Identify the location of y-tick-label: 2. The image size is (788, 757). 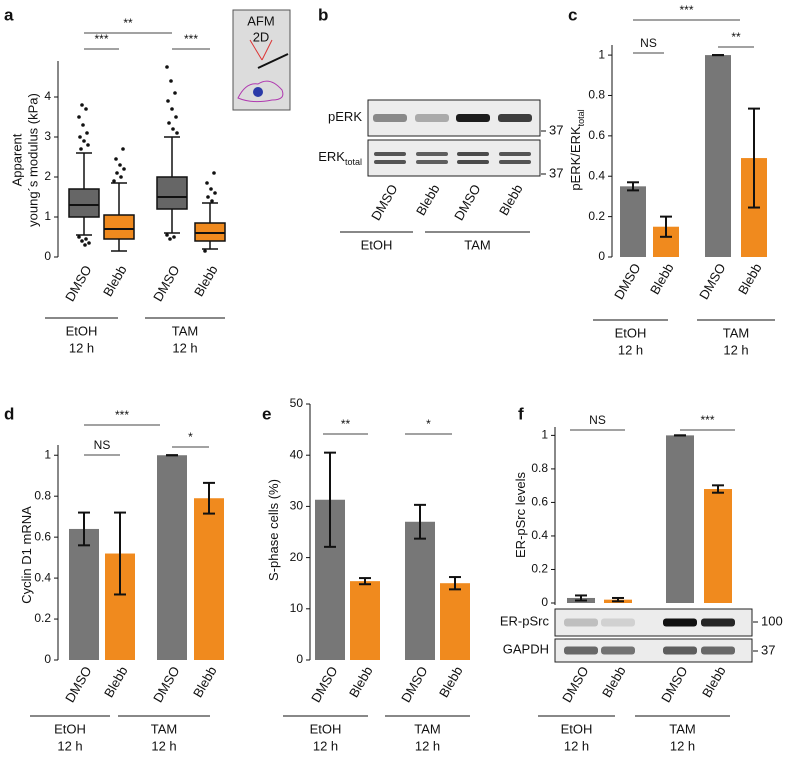
(47, 176).